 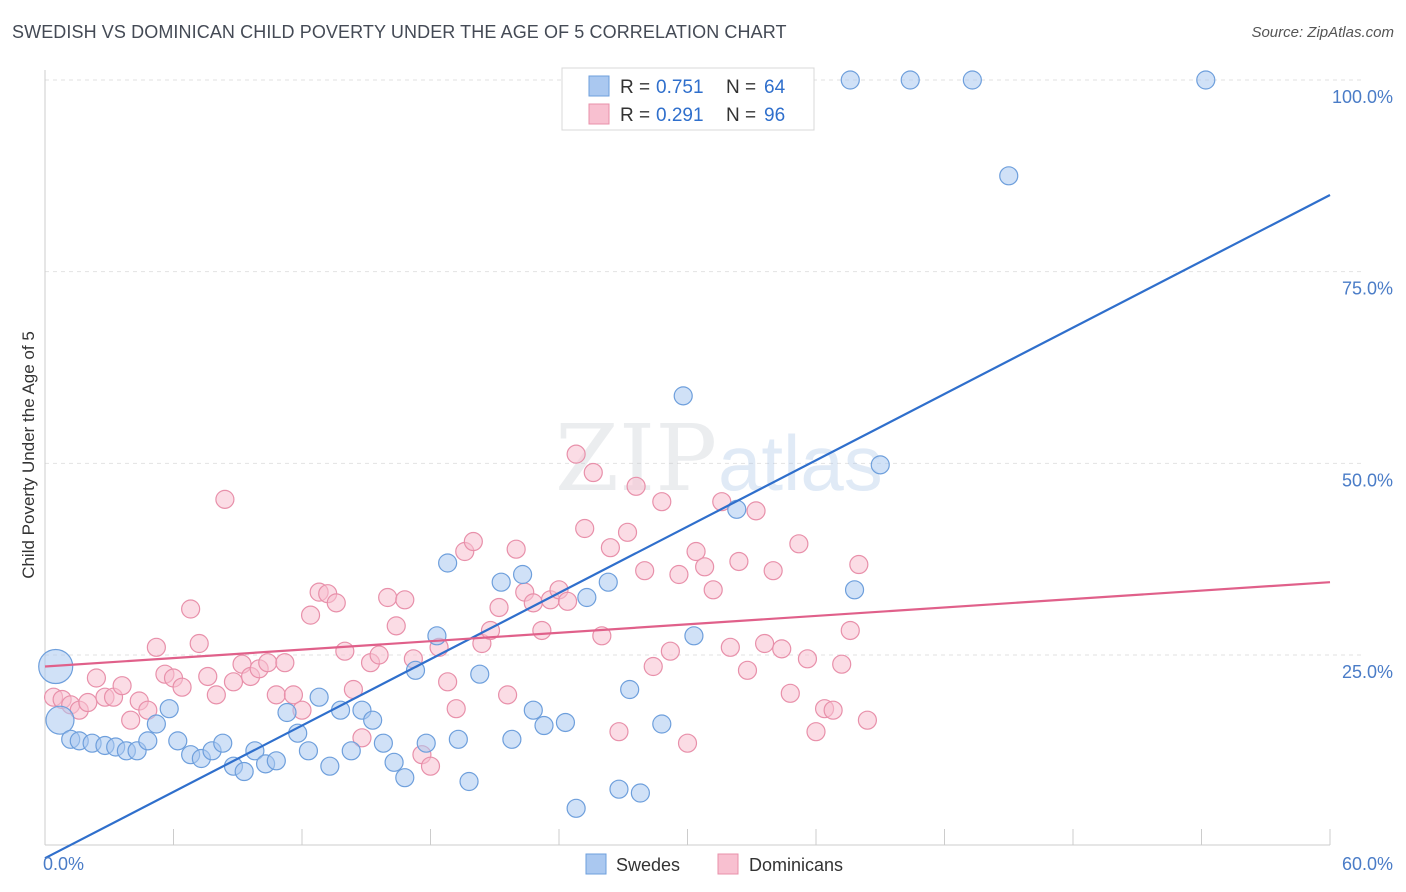 What do you see at coordinates (714, 864) in the screenshot?
I see `bottom-legend: Swedes Dominicans` at bounding box center [714, 864].